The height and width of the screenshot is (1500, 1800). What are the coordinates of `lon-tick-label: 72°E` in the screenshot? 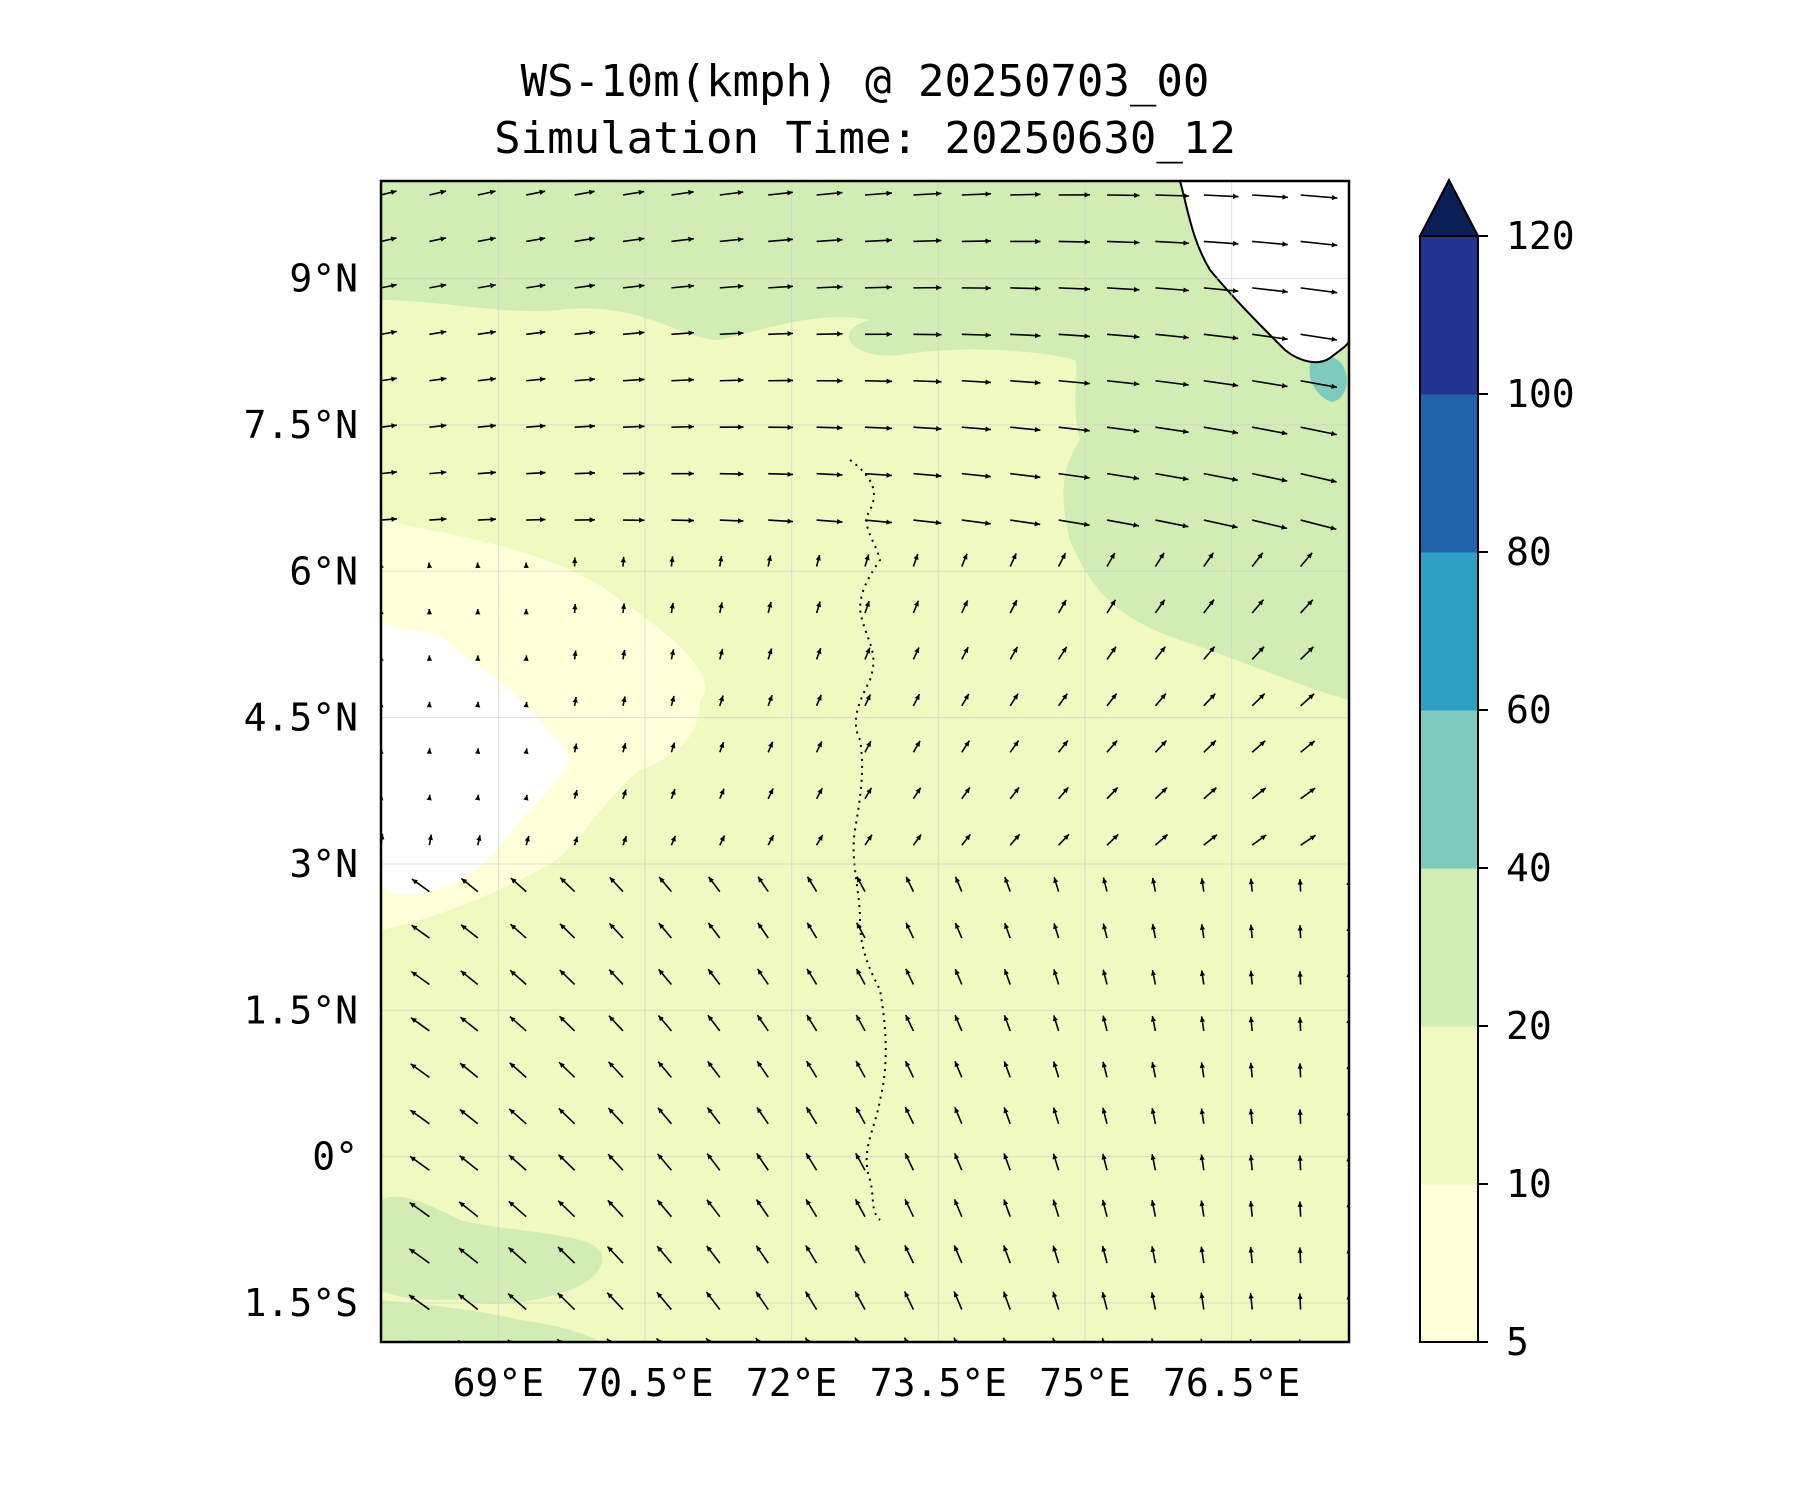 It's located at (792, 1383).